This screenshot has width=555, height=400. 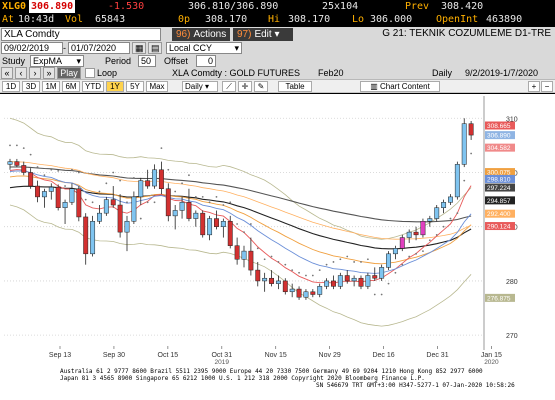 What do you see at coordinates (115, 86) in the screenshot?
I see `tab-1y: 1Y` at bounding box center [115, 86].